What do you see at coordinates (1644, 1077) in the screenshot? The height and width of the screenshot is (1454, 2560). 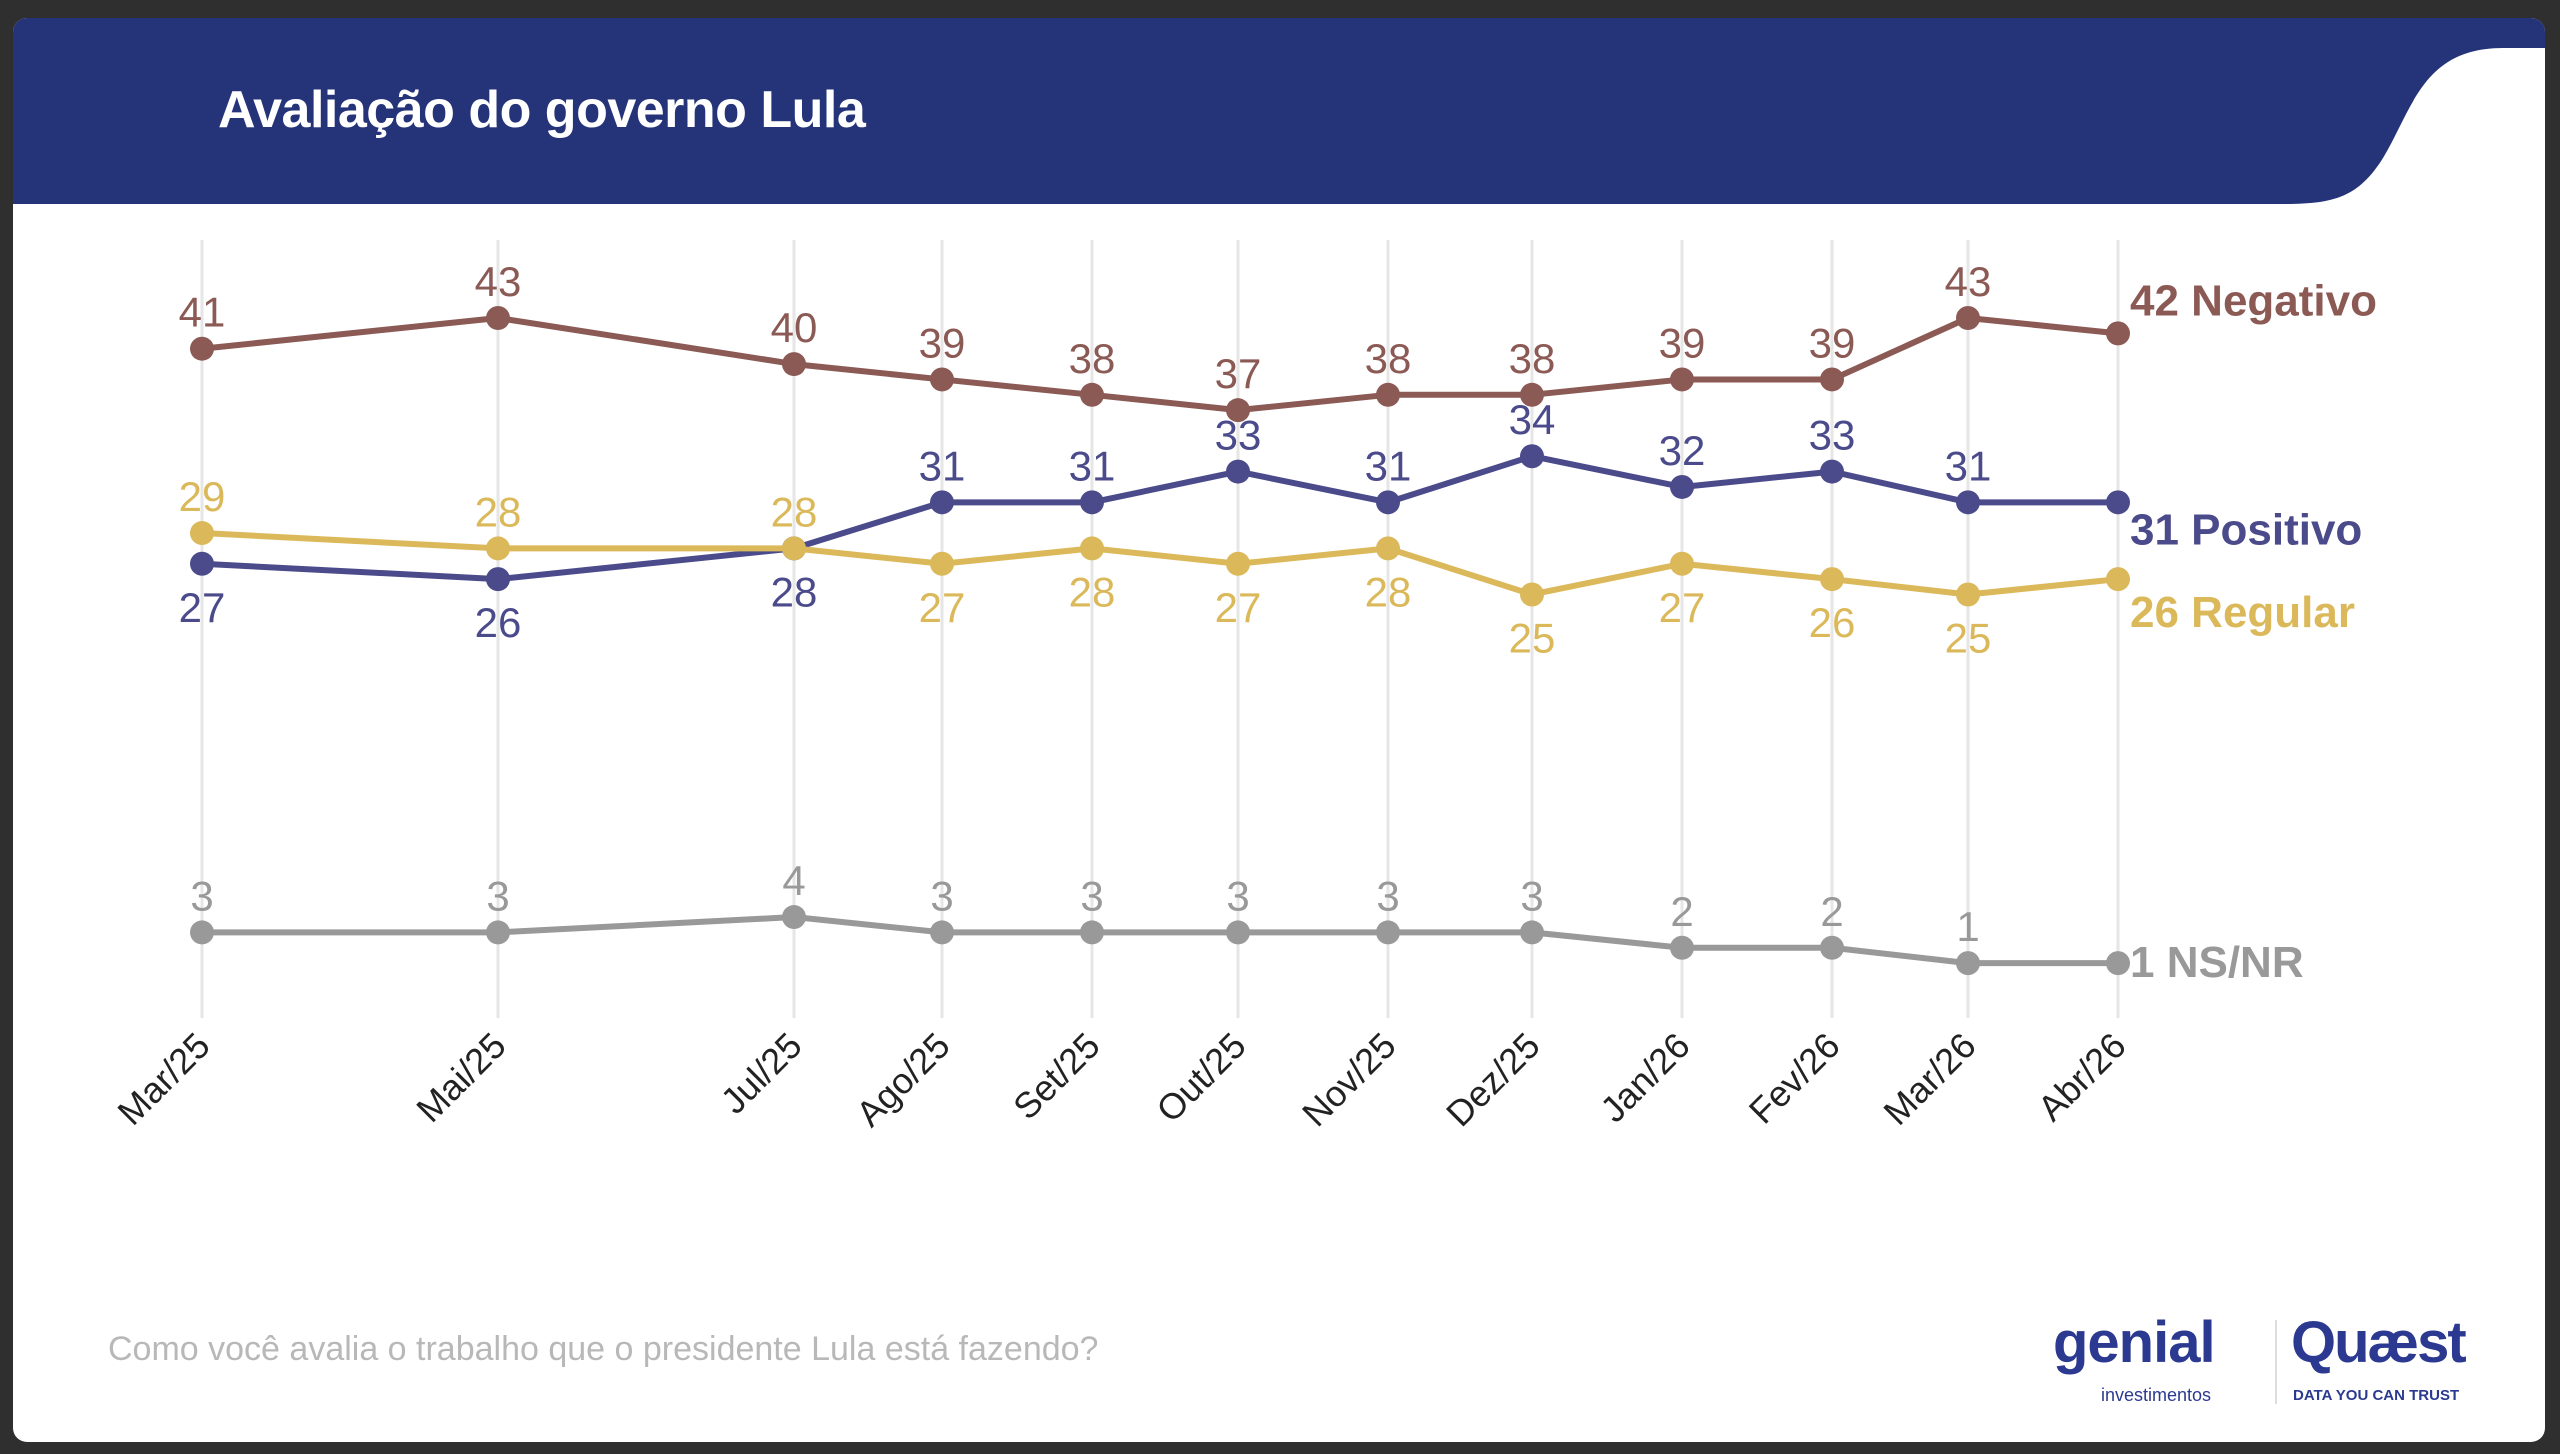 I see `x-tick-label: Jan/26` at bounding box center [1644, 1077].